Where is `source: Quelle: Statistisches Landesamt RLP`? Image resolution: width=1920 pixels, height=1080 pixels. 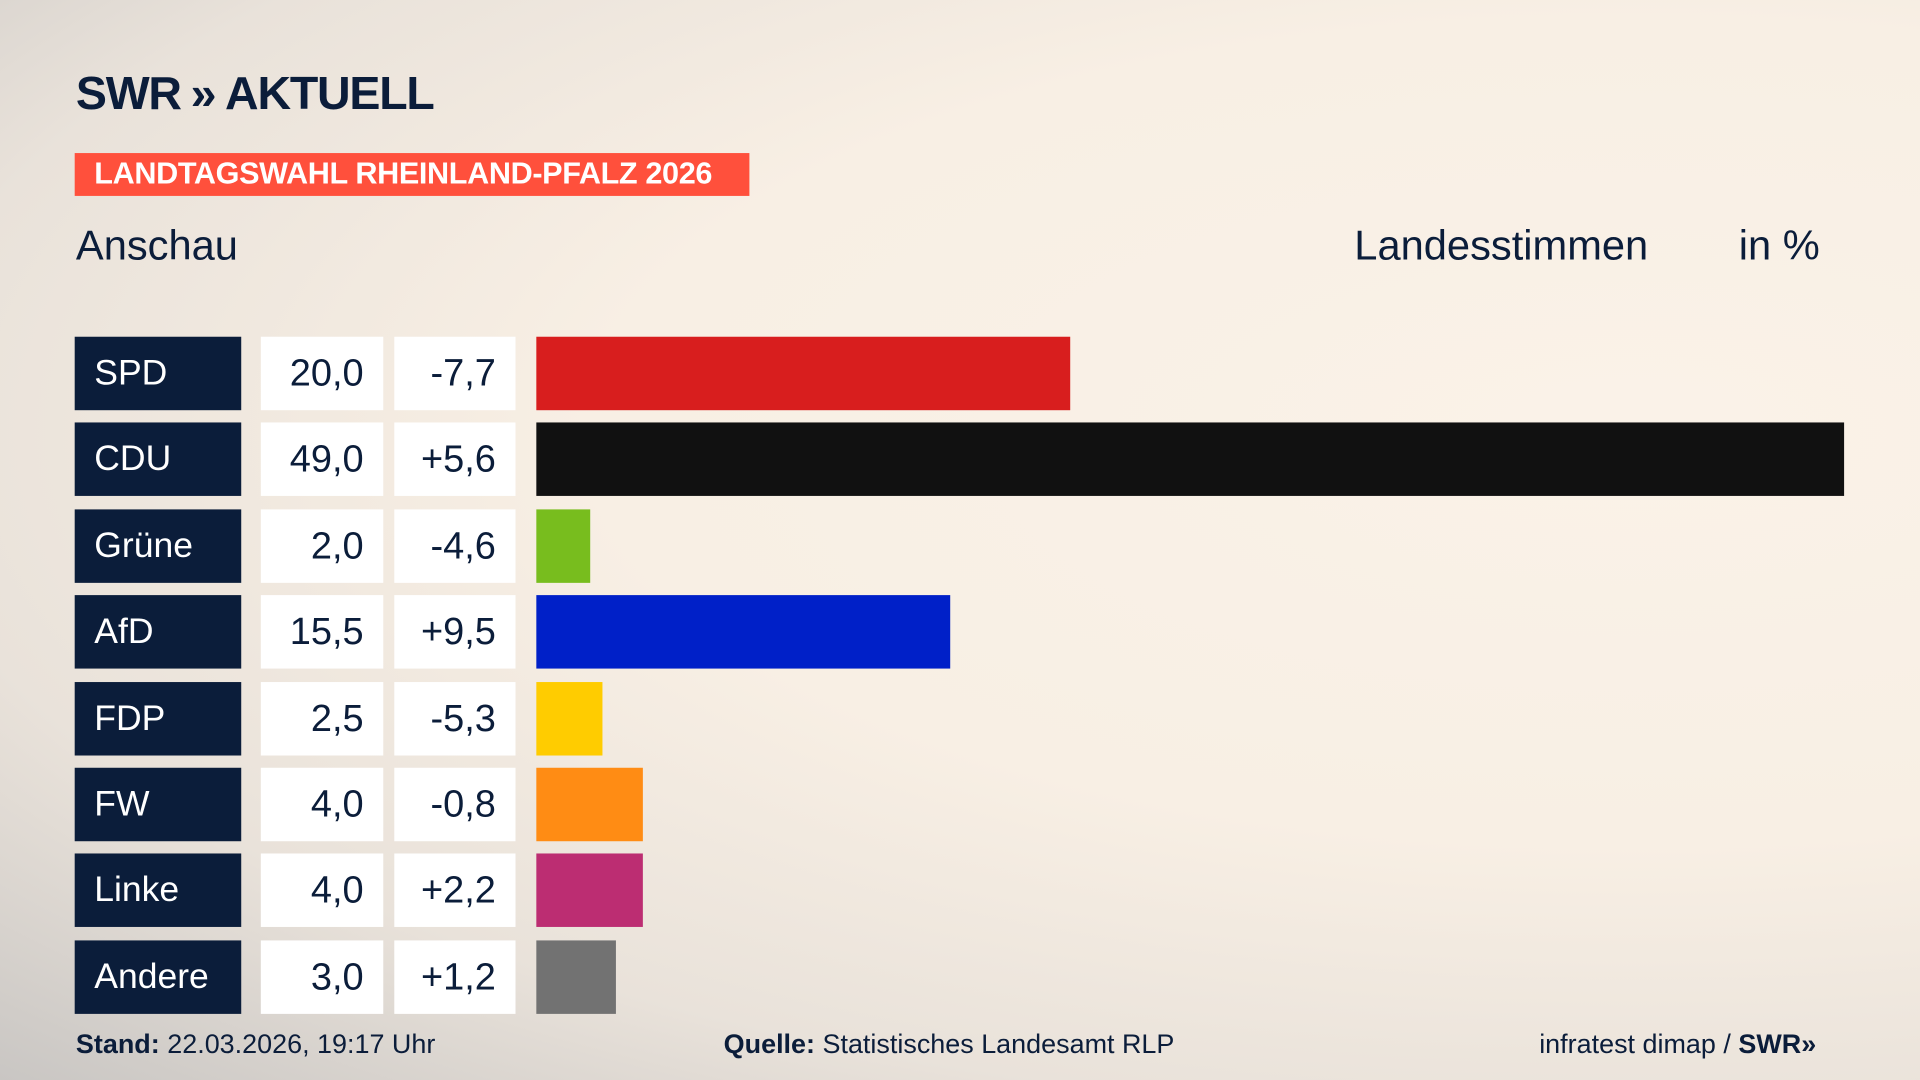 source: Quelle: Statistisches Landesamt RLP is located at coordinates (949, 1045).